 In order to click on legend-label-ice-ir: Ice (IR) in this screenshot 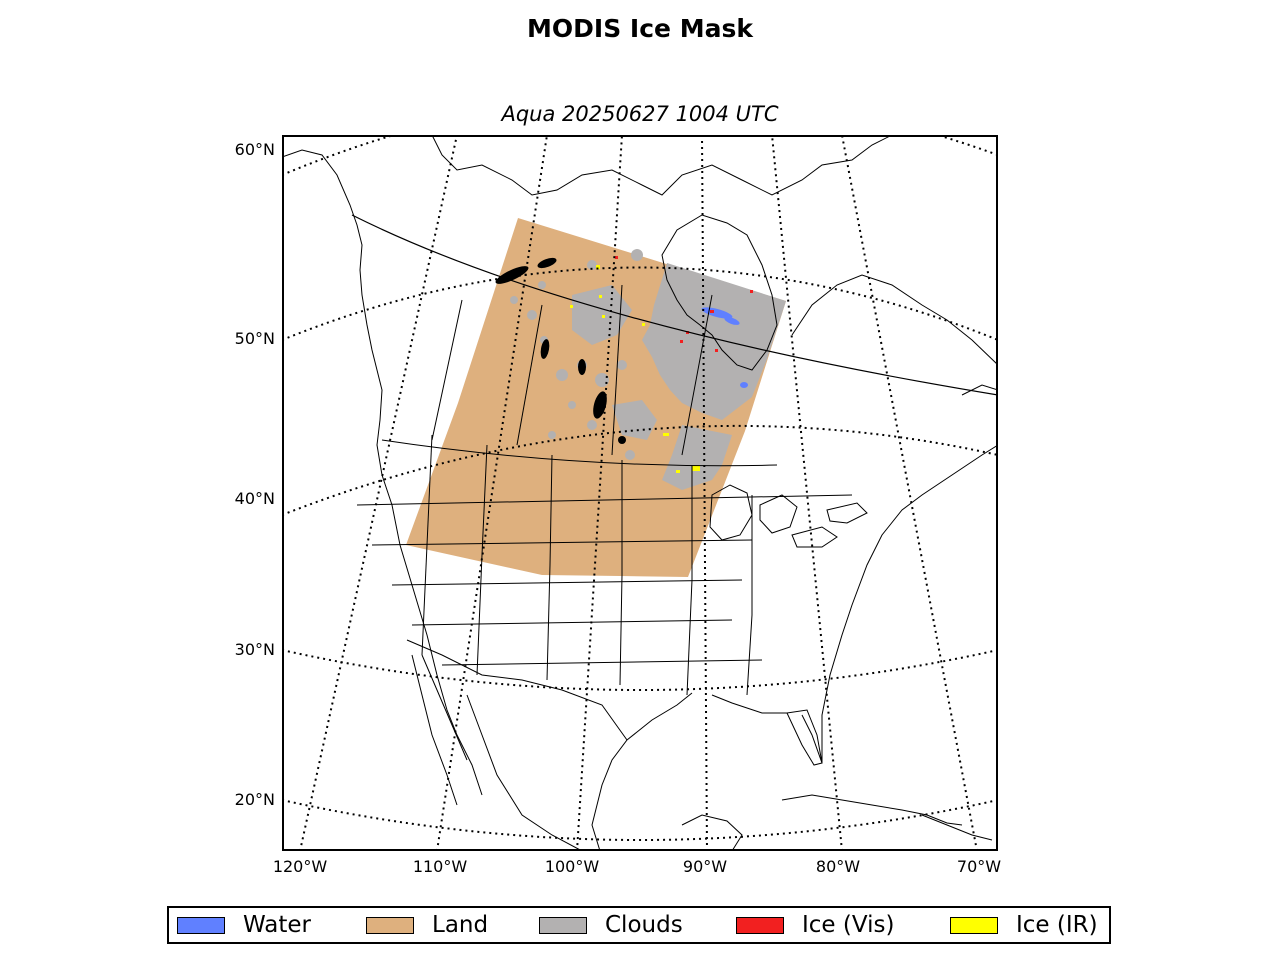, I will do `click(1057, 925)`.